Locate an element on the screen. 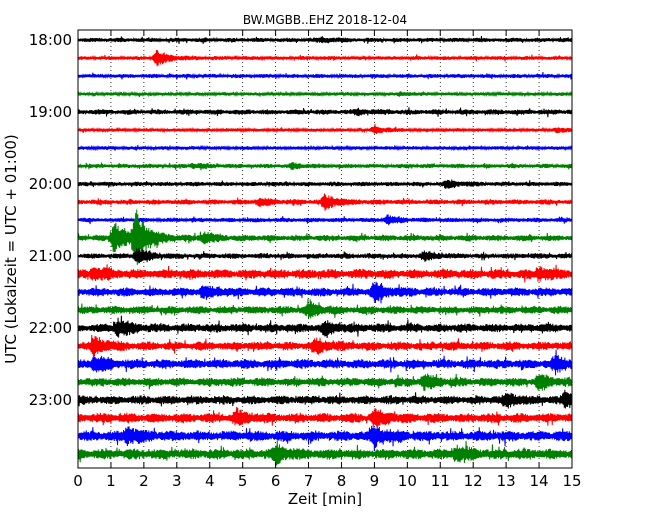 This screenshot has height=520, width=650. x-tick-label: 14 is located at coordinates (539, 481).